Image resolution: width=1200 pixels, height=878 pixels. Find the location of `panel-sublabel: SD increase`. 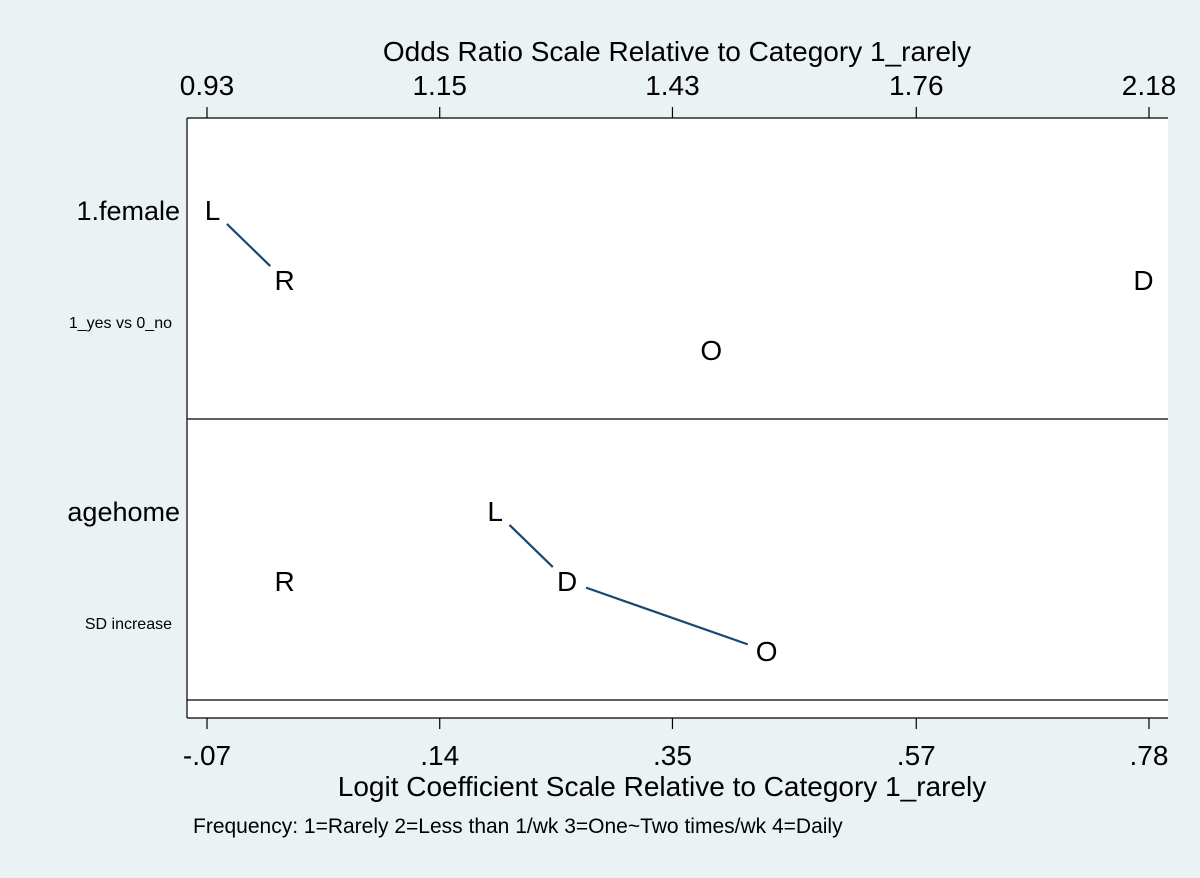

panel-sublabel: SD increase is located at coordinates (128, 624).